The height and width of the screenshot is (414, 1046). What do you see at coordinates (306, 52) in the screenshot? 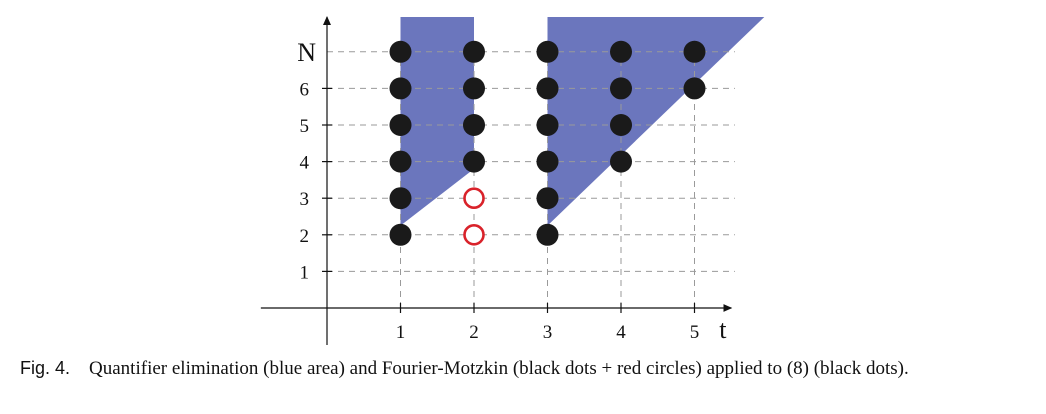
I see `y-axis-label: N` at bounding box center [306, 52].